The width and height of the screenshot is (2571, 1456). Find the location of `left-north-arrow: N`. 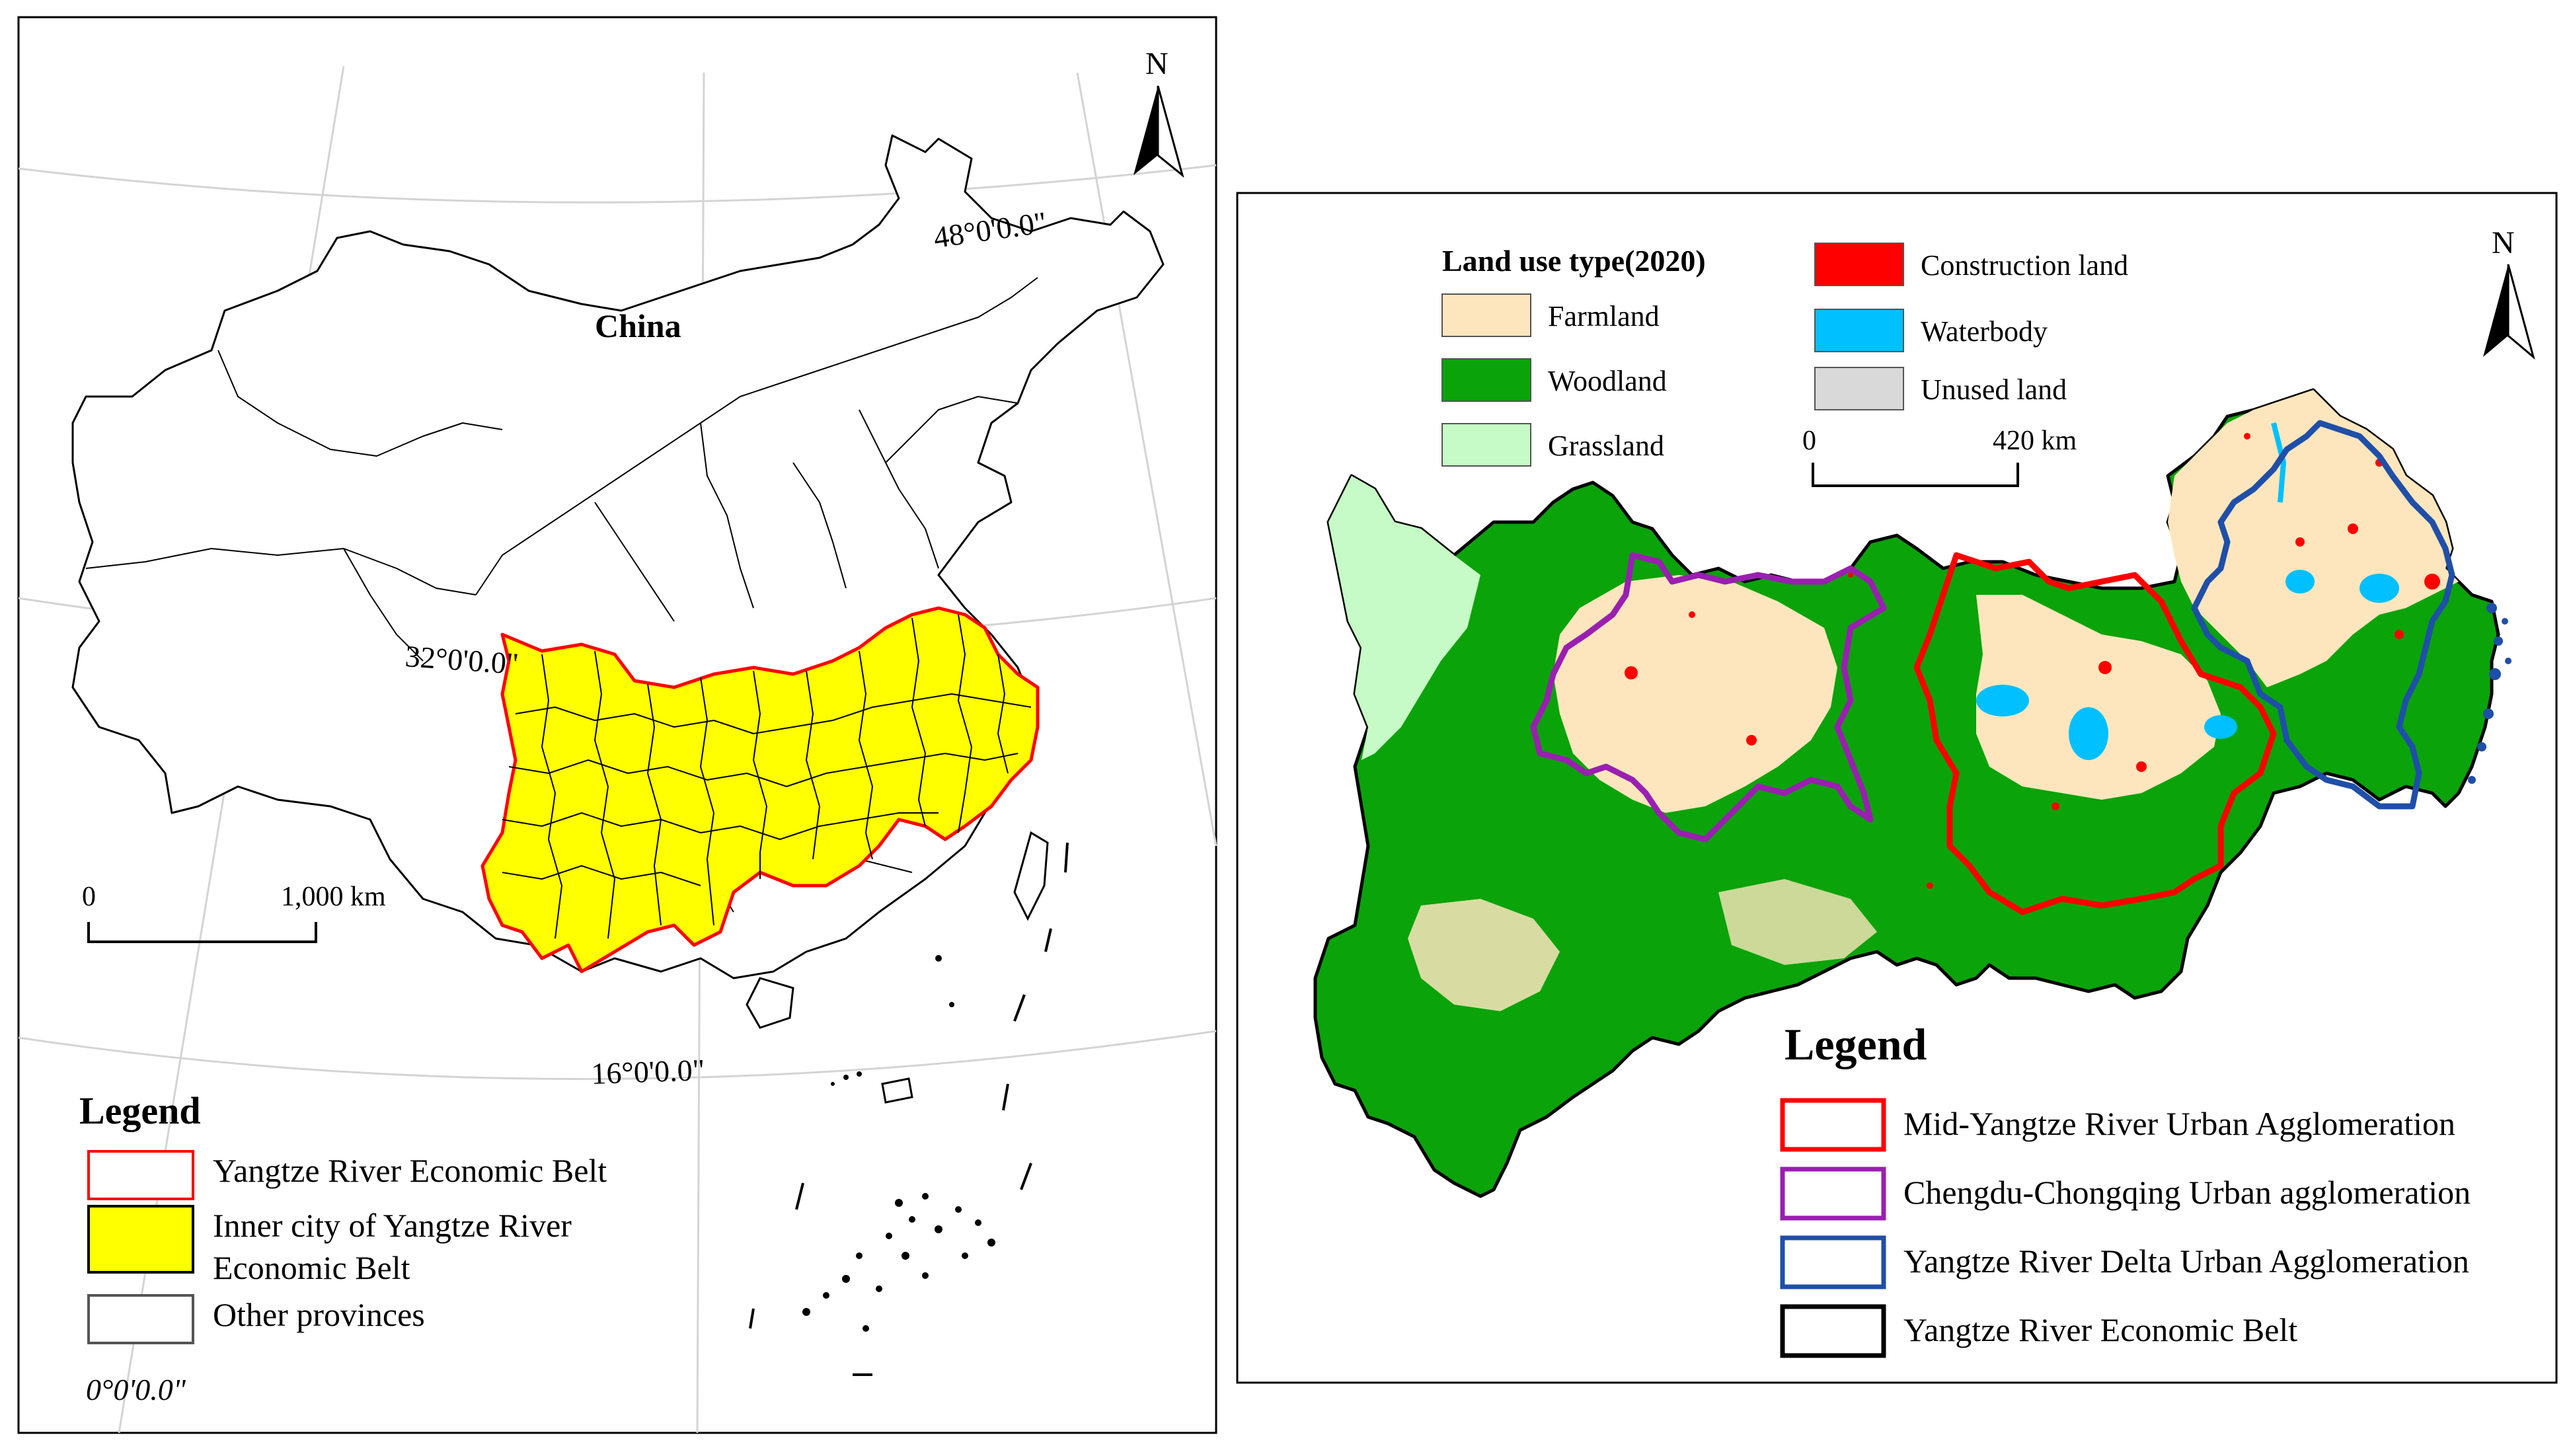

left-north-arrow: N is located at coordinates (1158, 112).